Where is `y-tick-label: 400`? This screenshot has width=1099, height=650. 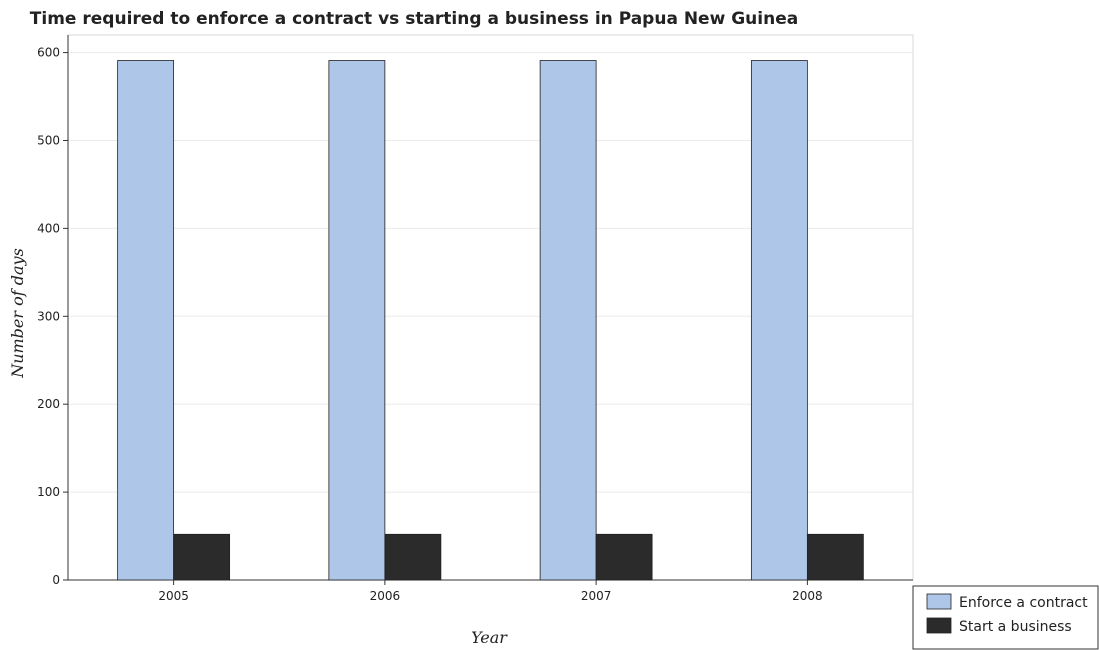
y-tick-label: 400 is located at coordinates (48, 228).